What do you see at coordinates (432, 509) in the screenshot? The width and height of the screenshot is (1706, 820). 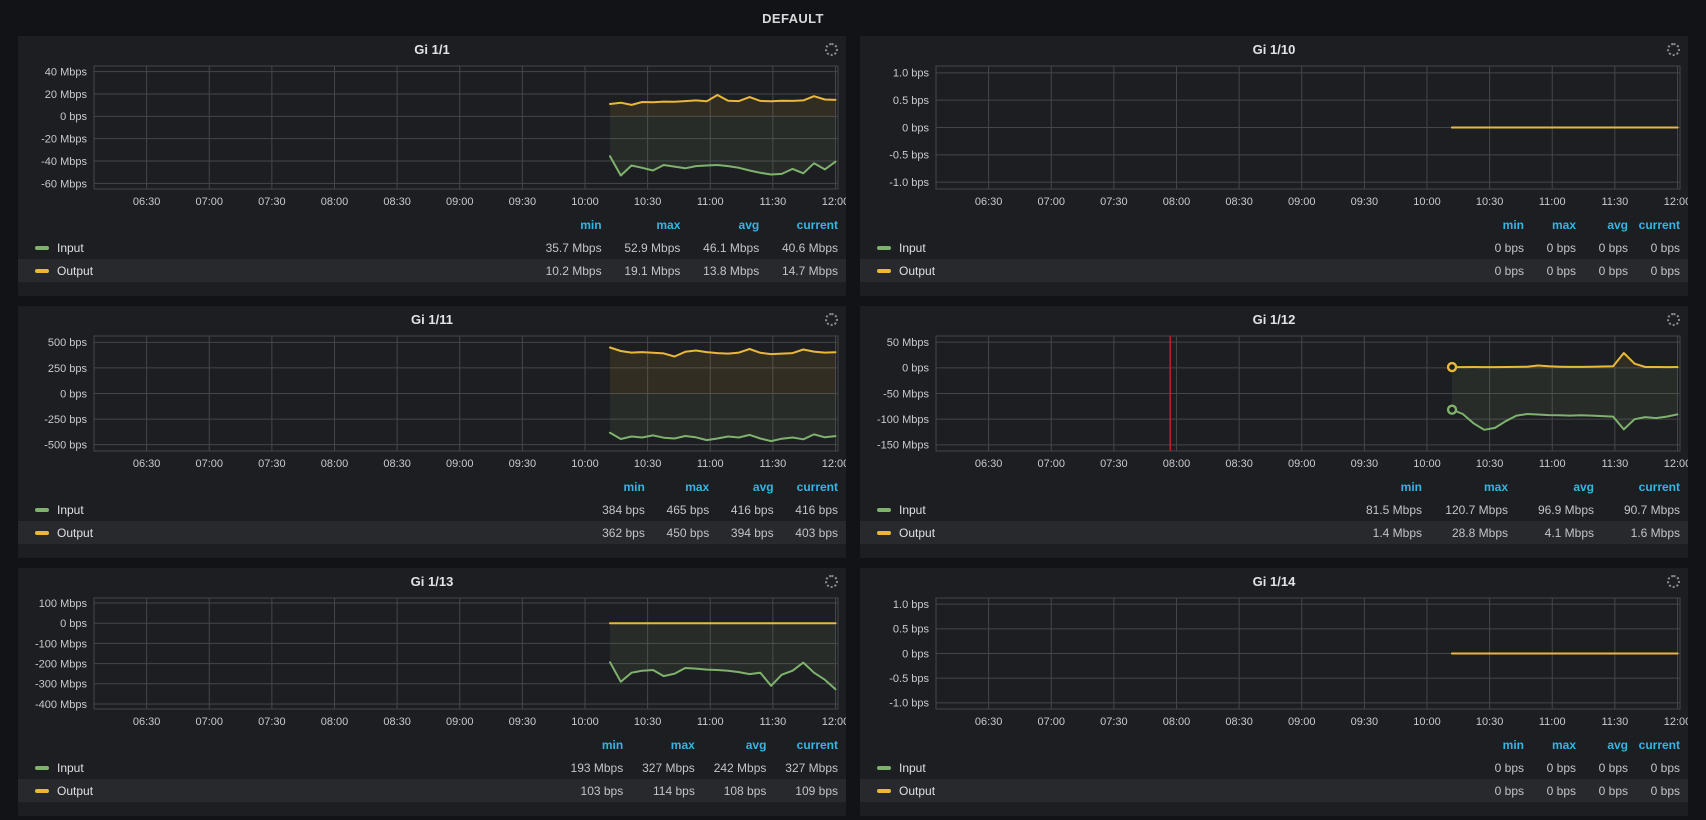 I see `legend-row-input: Input 384 bps 465 bps 416 bps 416 bps` at bounding box center [432, 509].